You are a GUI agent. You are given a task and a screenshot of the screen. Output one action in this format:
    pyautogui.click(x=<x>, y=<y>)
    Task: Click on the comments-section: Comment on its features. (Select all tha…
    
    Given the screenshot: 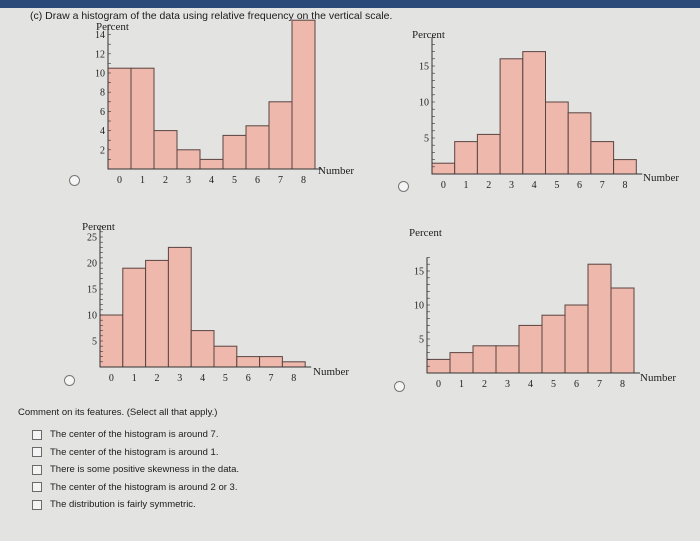 What is the action you would take?
    pyautogui.click(x=128, y=460)
    